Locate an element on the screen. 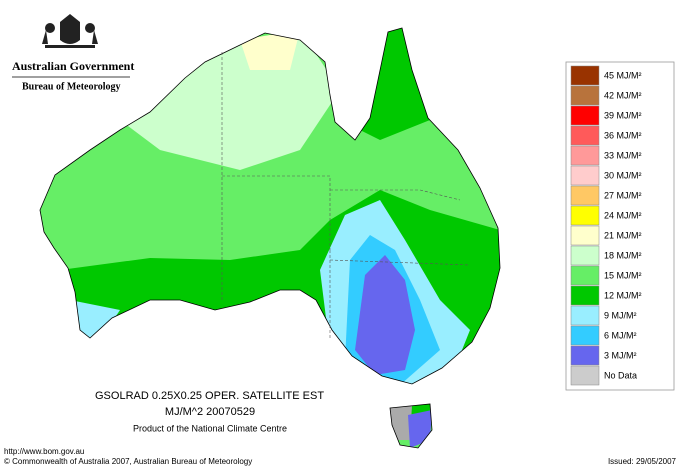  legend-label: 6 MJ/M² is located at coordinates (620, 335).